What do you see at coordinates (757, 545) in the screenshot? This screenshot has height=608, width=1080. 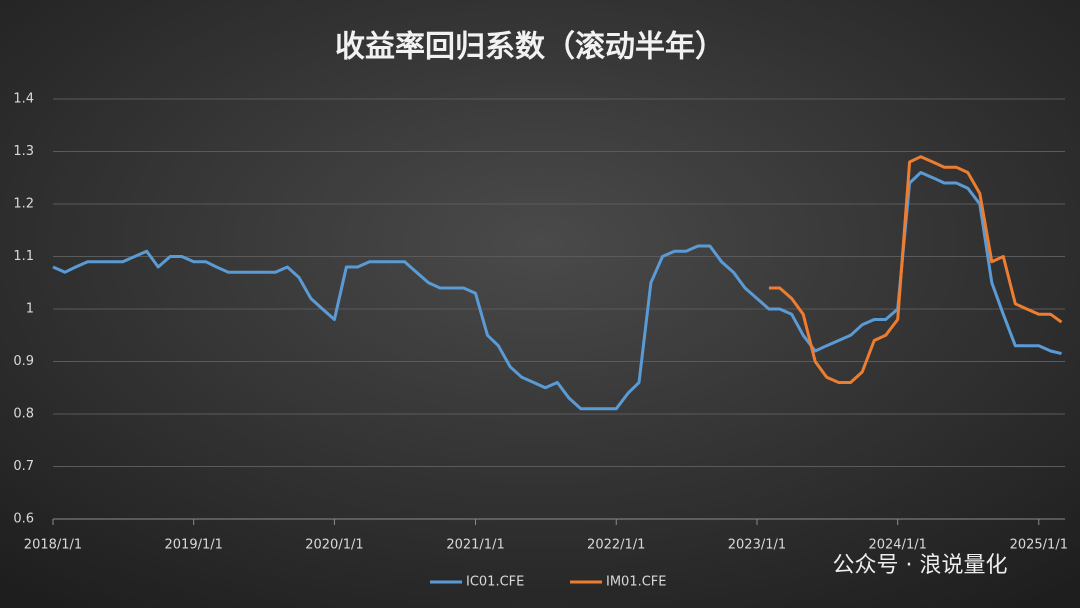 I see `x-tick-label: 2023/1/1` at bounding box center [757, 545].